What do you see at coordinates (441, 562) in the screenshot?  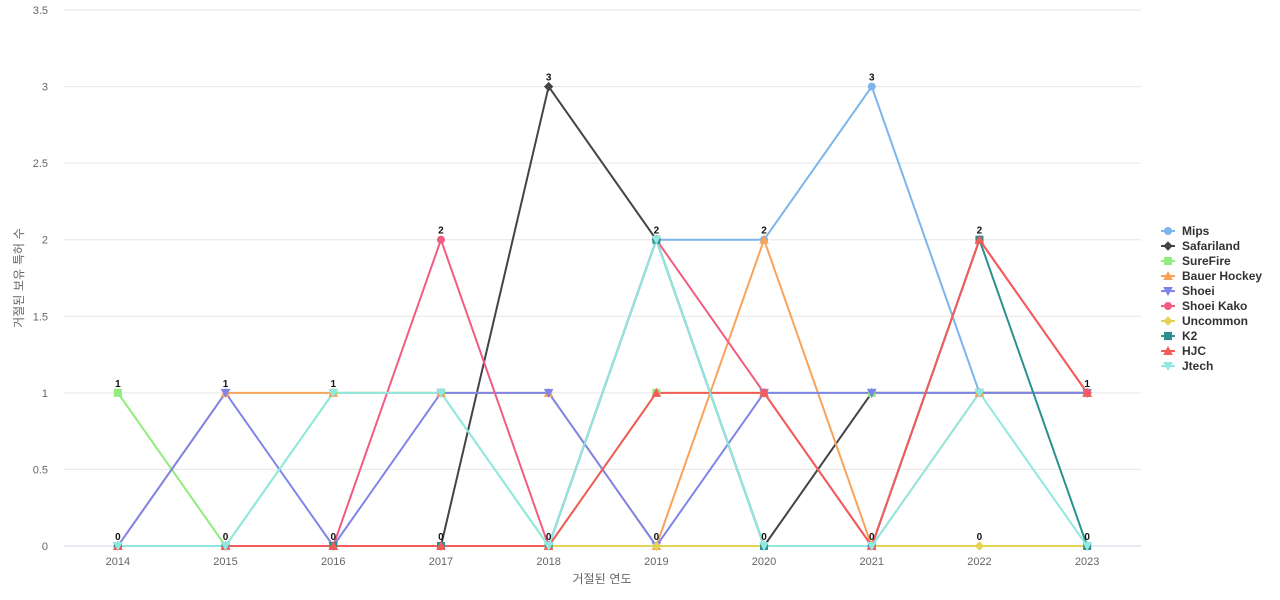 I see `x-tick-label: 2017` at bounding box center [441, 562].